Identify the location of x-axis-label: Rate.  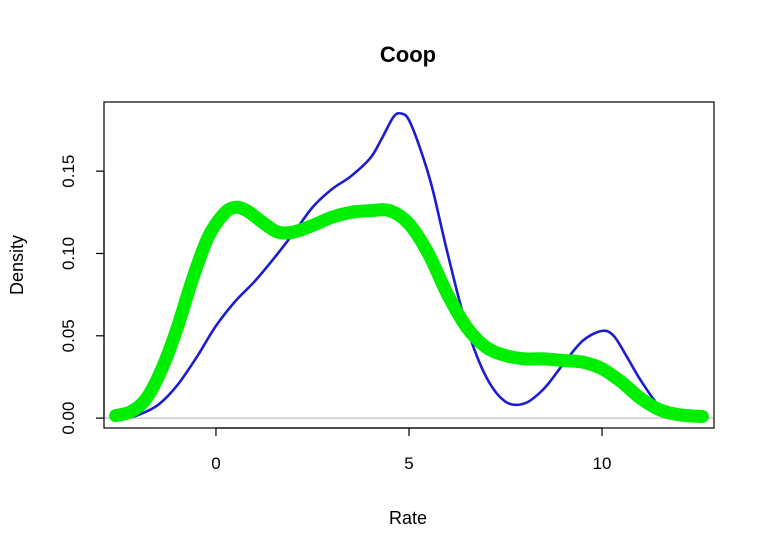
(408, 518).